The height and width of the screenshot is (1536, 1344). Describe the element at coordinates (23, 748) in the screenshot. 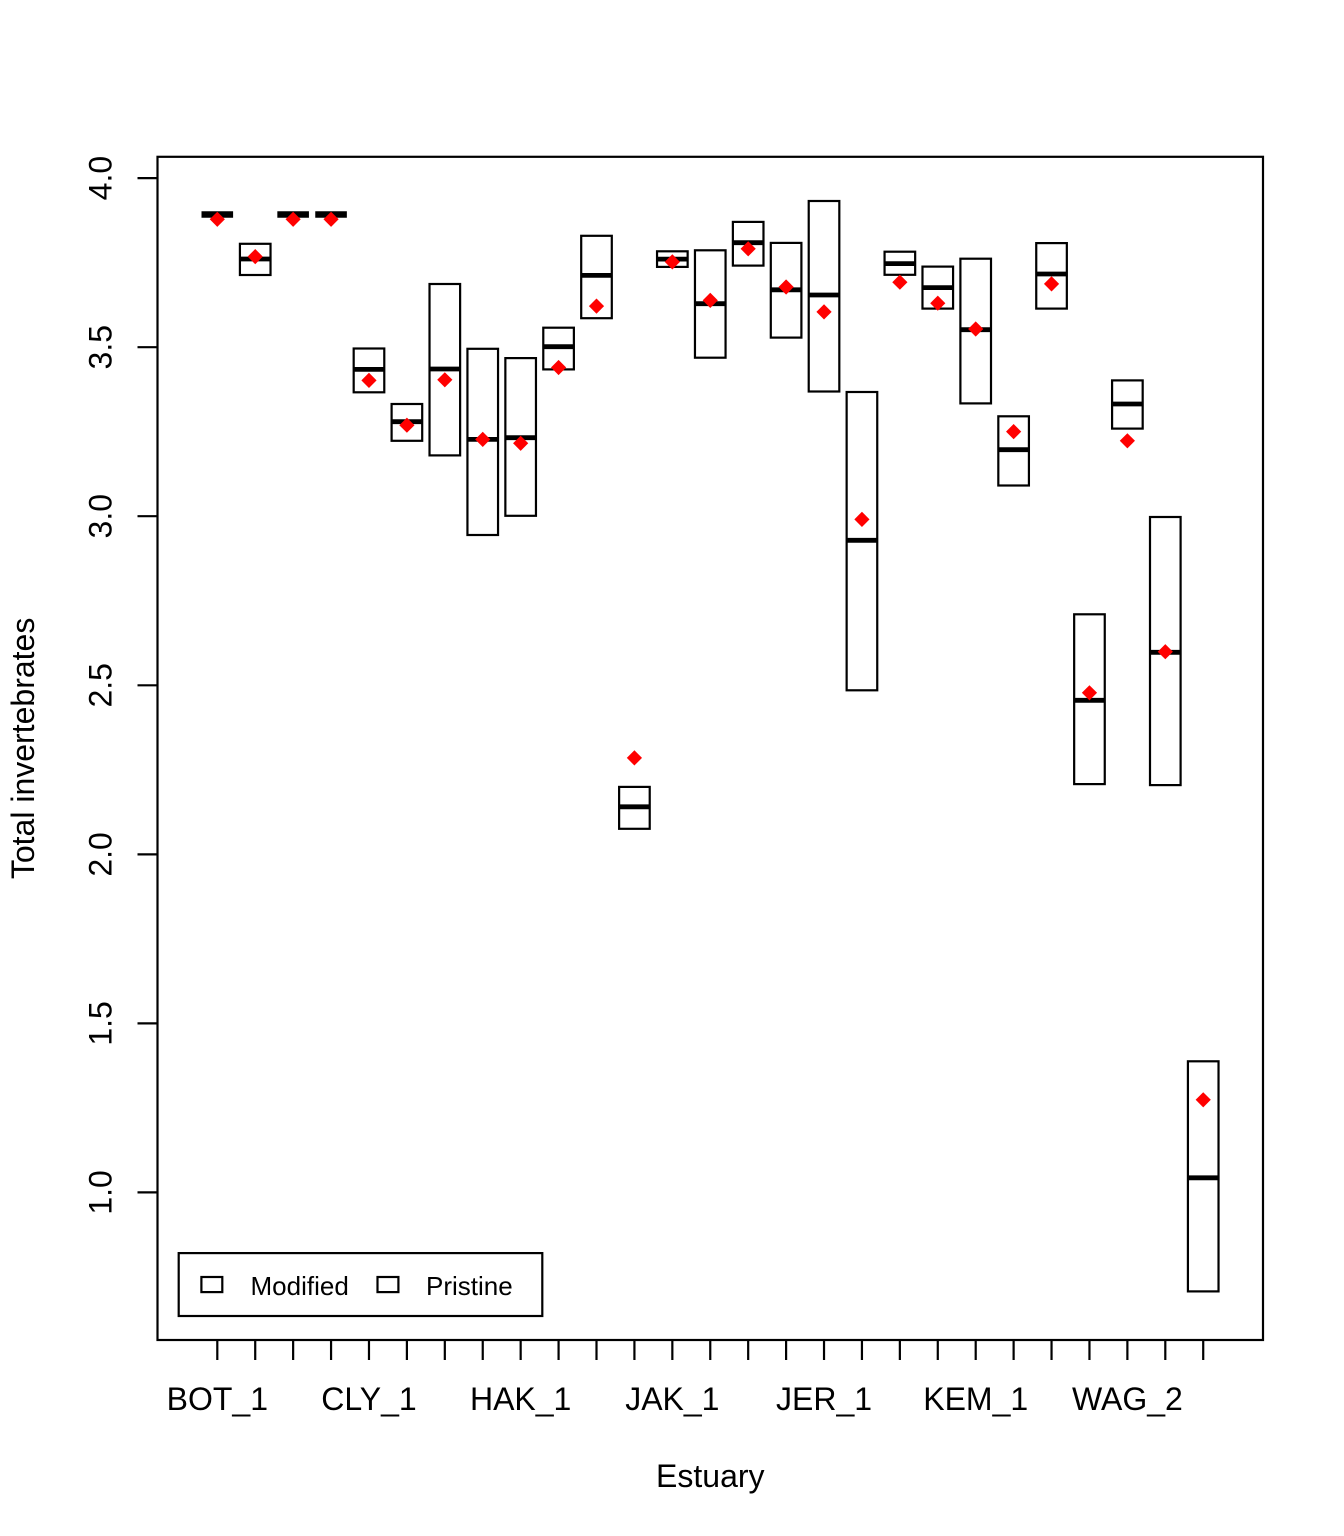

I see `svg-text: Total invertebrates` at that location.